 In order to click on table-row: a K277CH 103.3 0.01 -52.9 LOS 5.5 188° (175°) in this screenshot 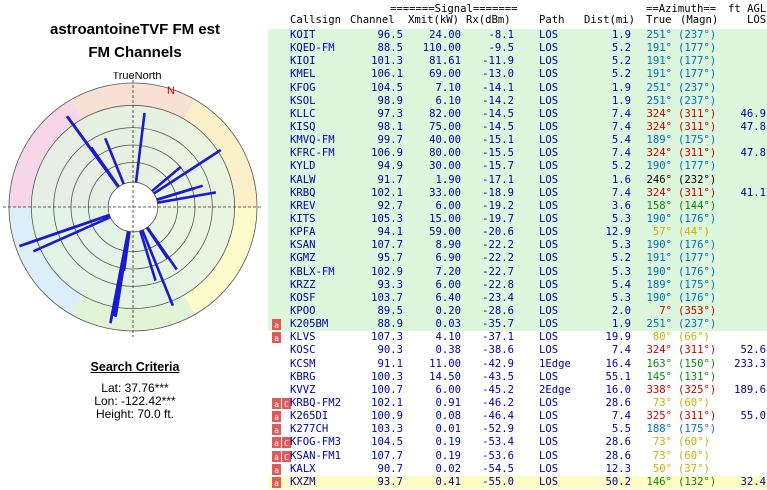, I will do `click(517, 430)`.